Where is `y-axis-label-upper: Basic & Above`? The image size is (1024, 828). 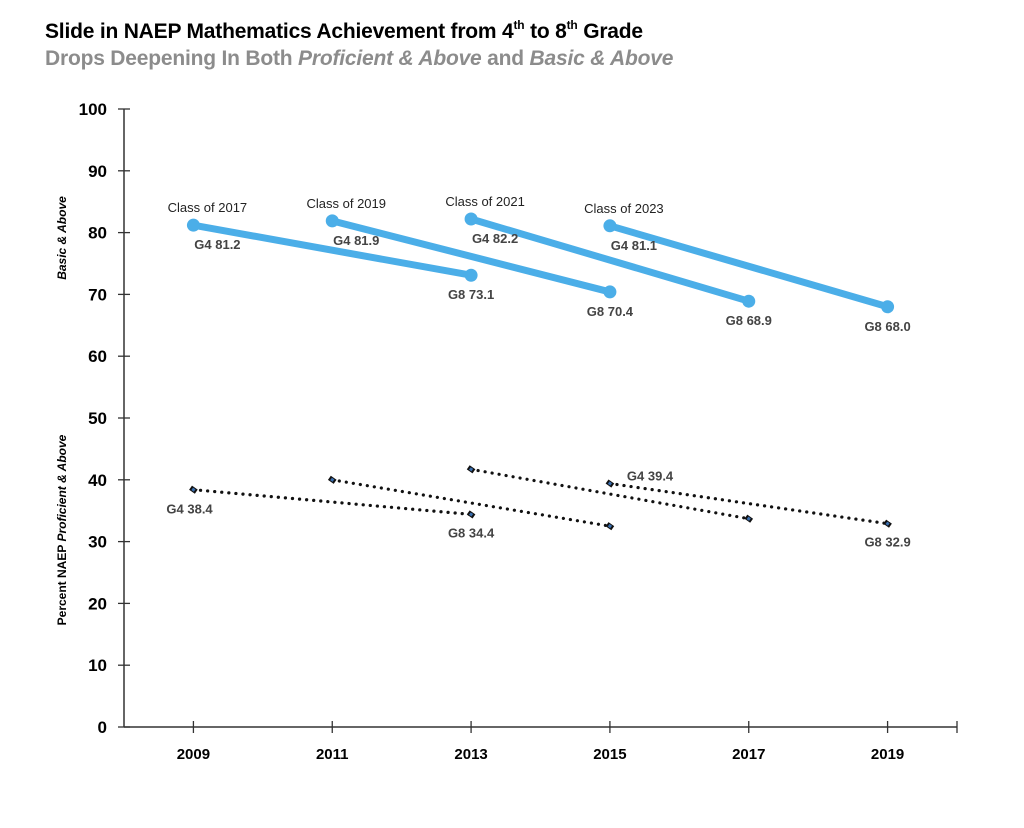
y-axis-label-upper: Basic & Above is located at coordinates (62, 238).